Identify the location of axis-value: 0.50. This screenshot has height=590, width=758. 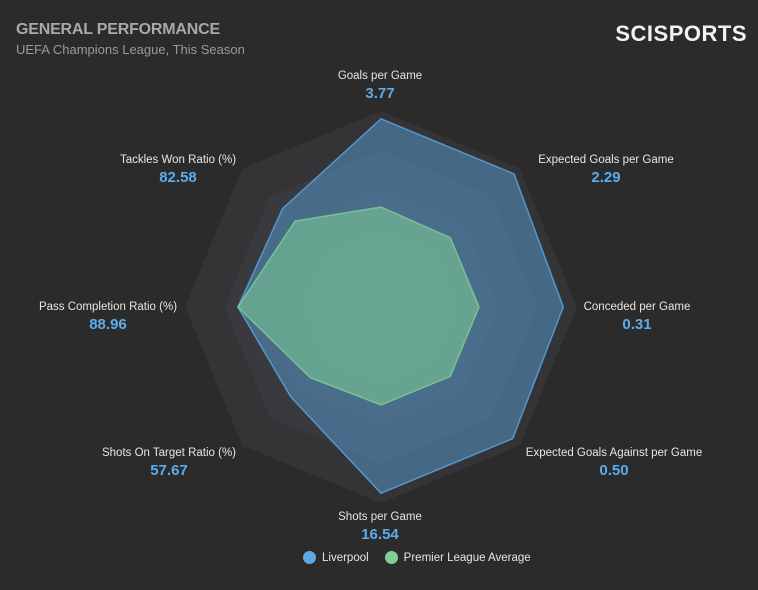
(614, 470).